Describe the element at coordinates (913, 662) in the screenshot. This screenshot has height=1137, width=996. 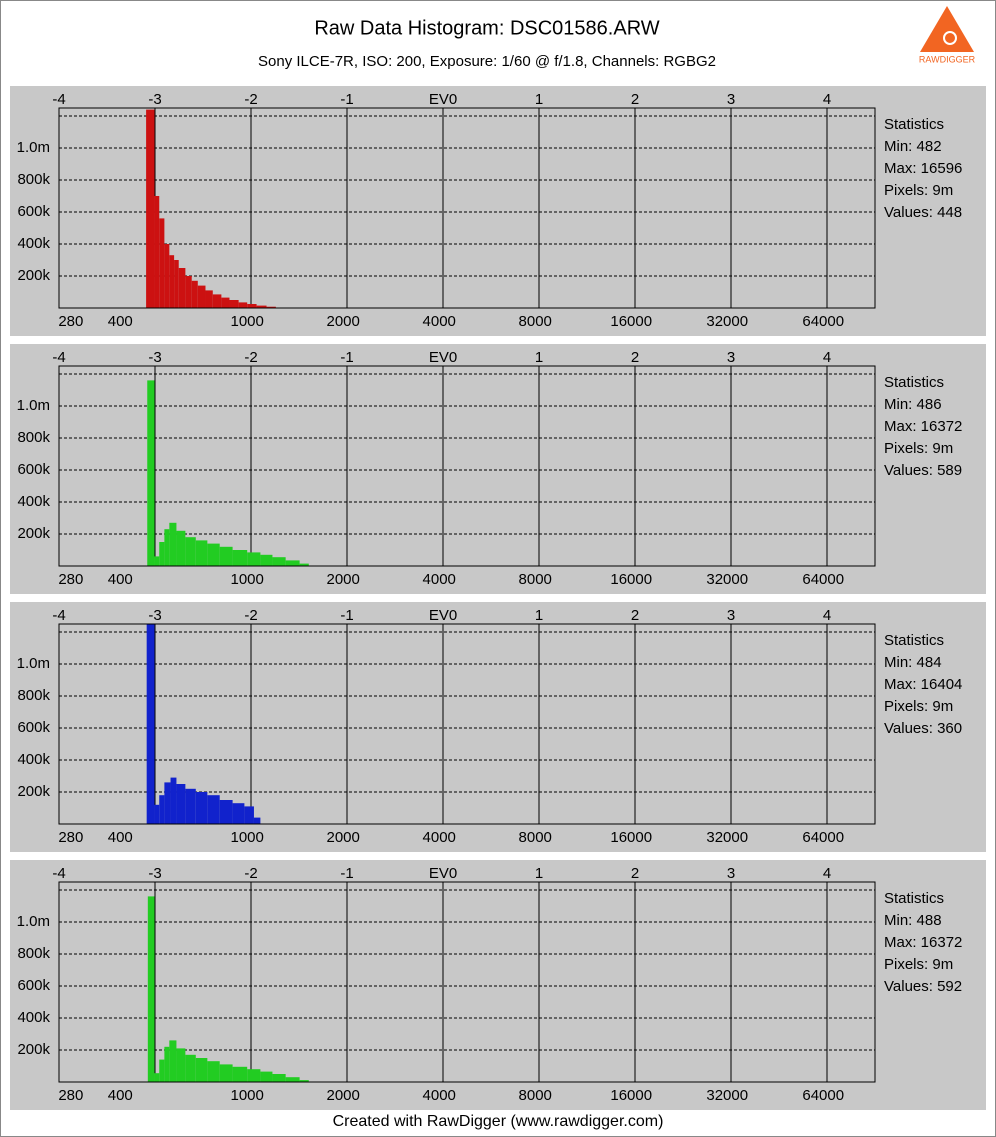
I see `statistics-item: Min: 484` at that location.